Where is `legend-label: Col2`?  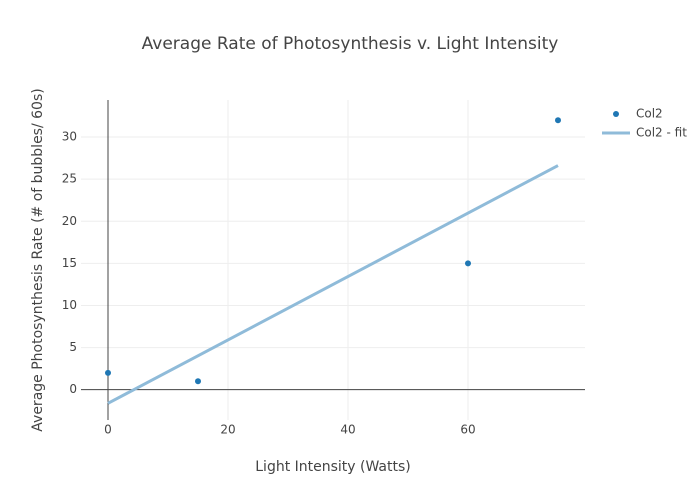
legend-label: Col2 is located at coordinates (649, 114).